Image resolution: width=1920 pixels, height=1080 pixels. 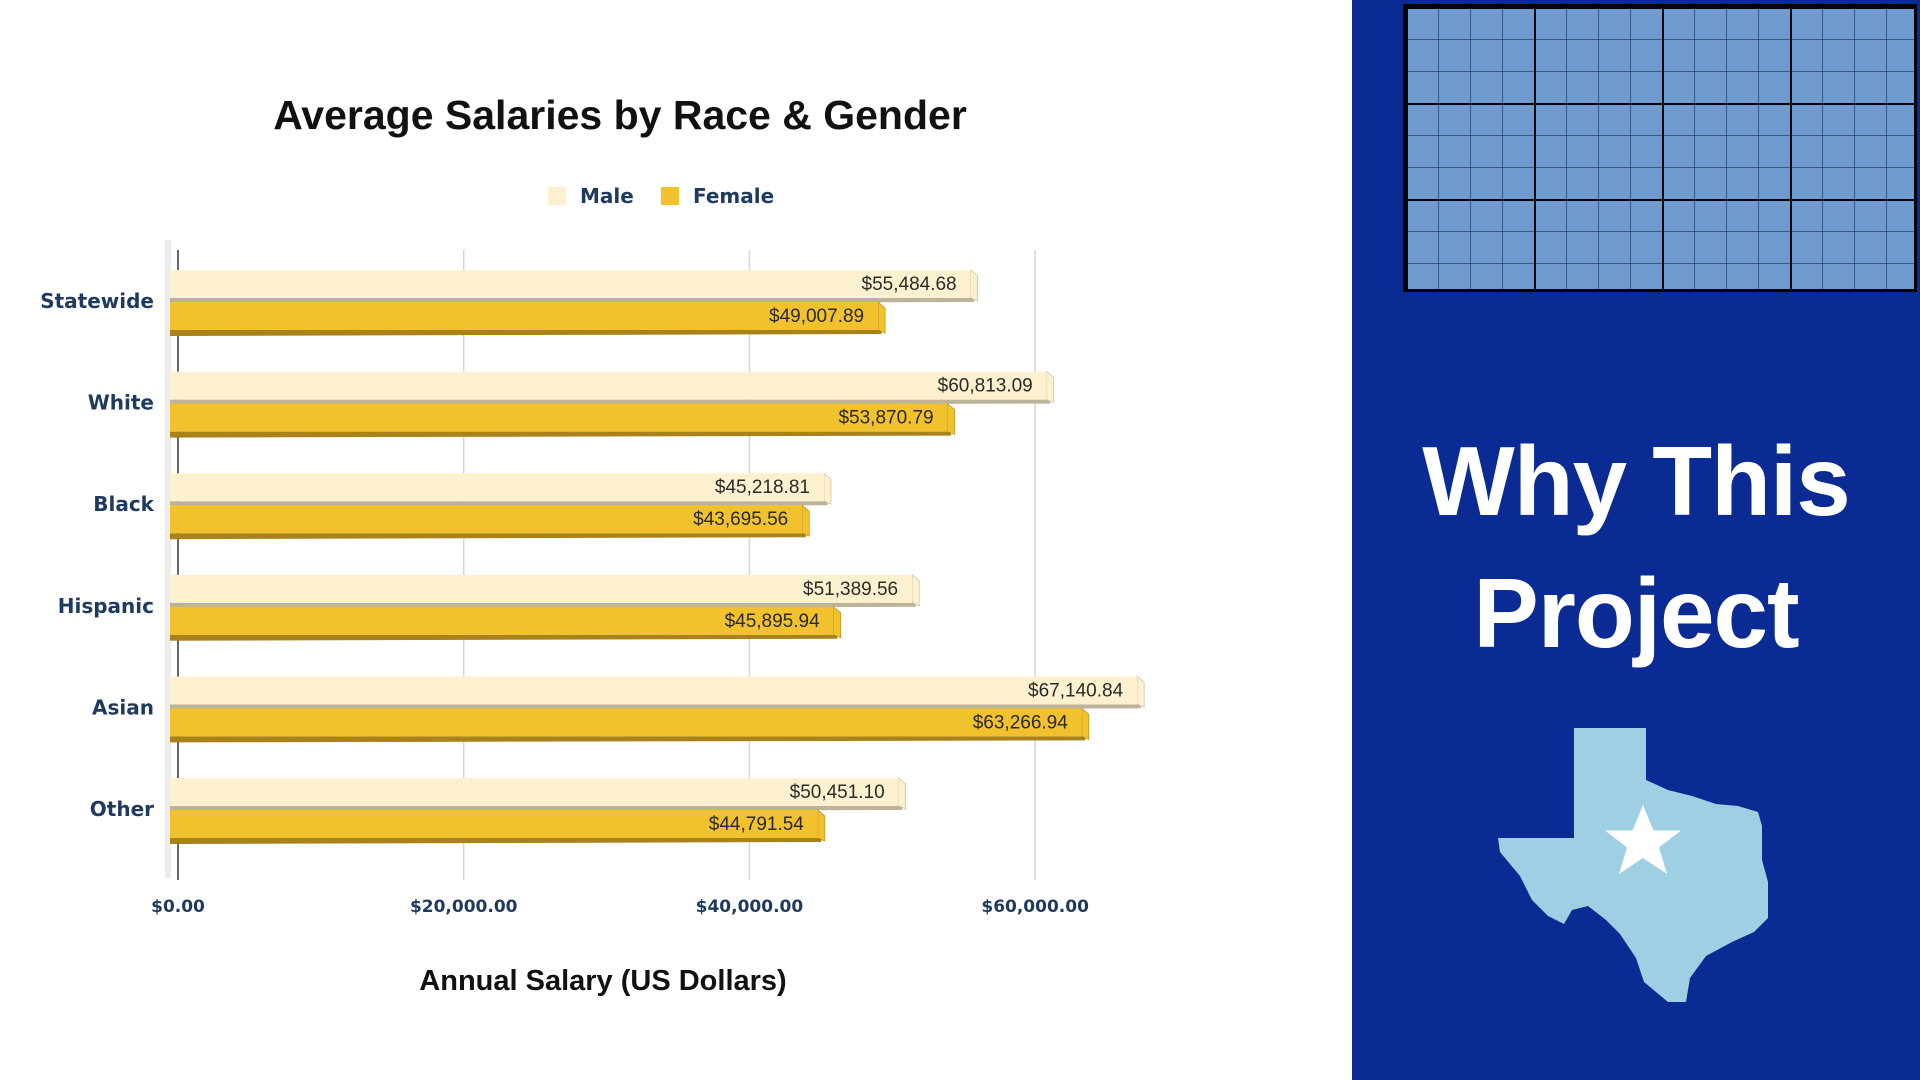 What do you see at coordinates (620, 907) in the screenshot?
I see `x-axis-tick-labels: $0.00 $20,000.00 $40,000.00 $60,000.00` at bounding box center [620, 907].